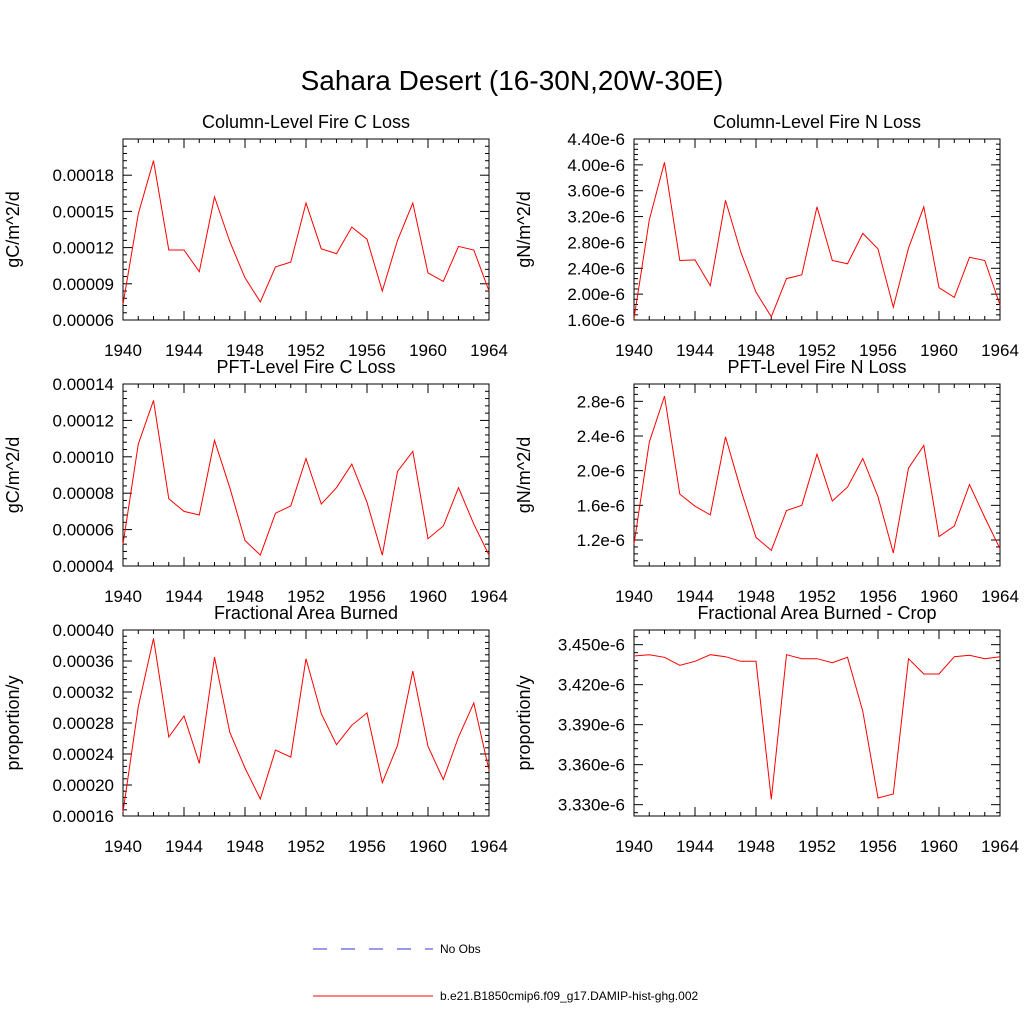 Image resolution: width=1024 pixels, height=1024 pixels. Describe the element at coordinates (83, 816) in the screenshot. I see `y-tick-label: 0.00016` at that location.